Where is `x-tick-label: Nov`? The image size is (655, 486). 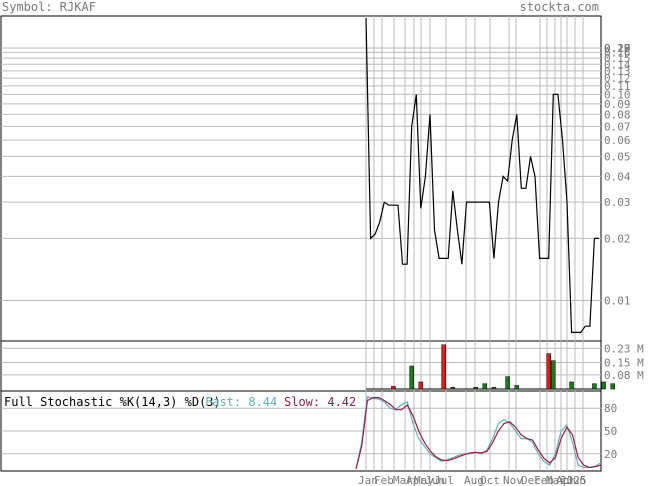
x-tick-label: Nov is located at coordinates (513, 480).